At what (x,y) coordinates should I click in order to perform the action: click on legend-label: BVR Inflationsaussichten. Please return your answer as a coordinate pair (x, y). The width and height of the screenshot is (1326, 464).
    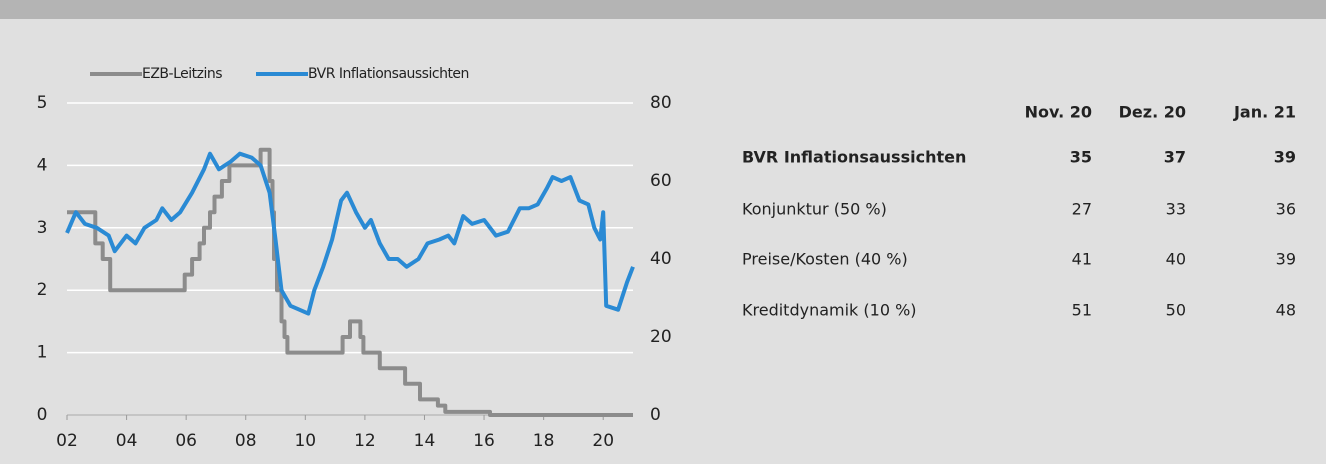
    Looking at the image, I should click on (388, 74).